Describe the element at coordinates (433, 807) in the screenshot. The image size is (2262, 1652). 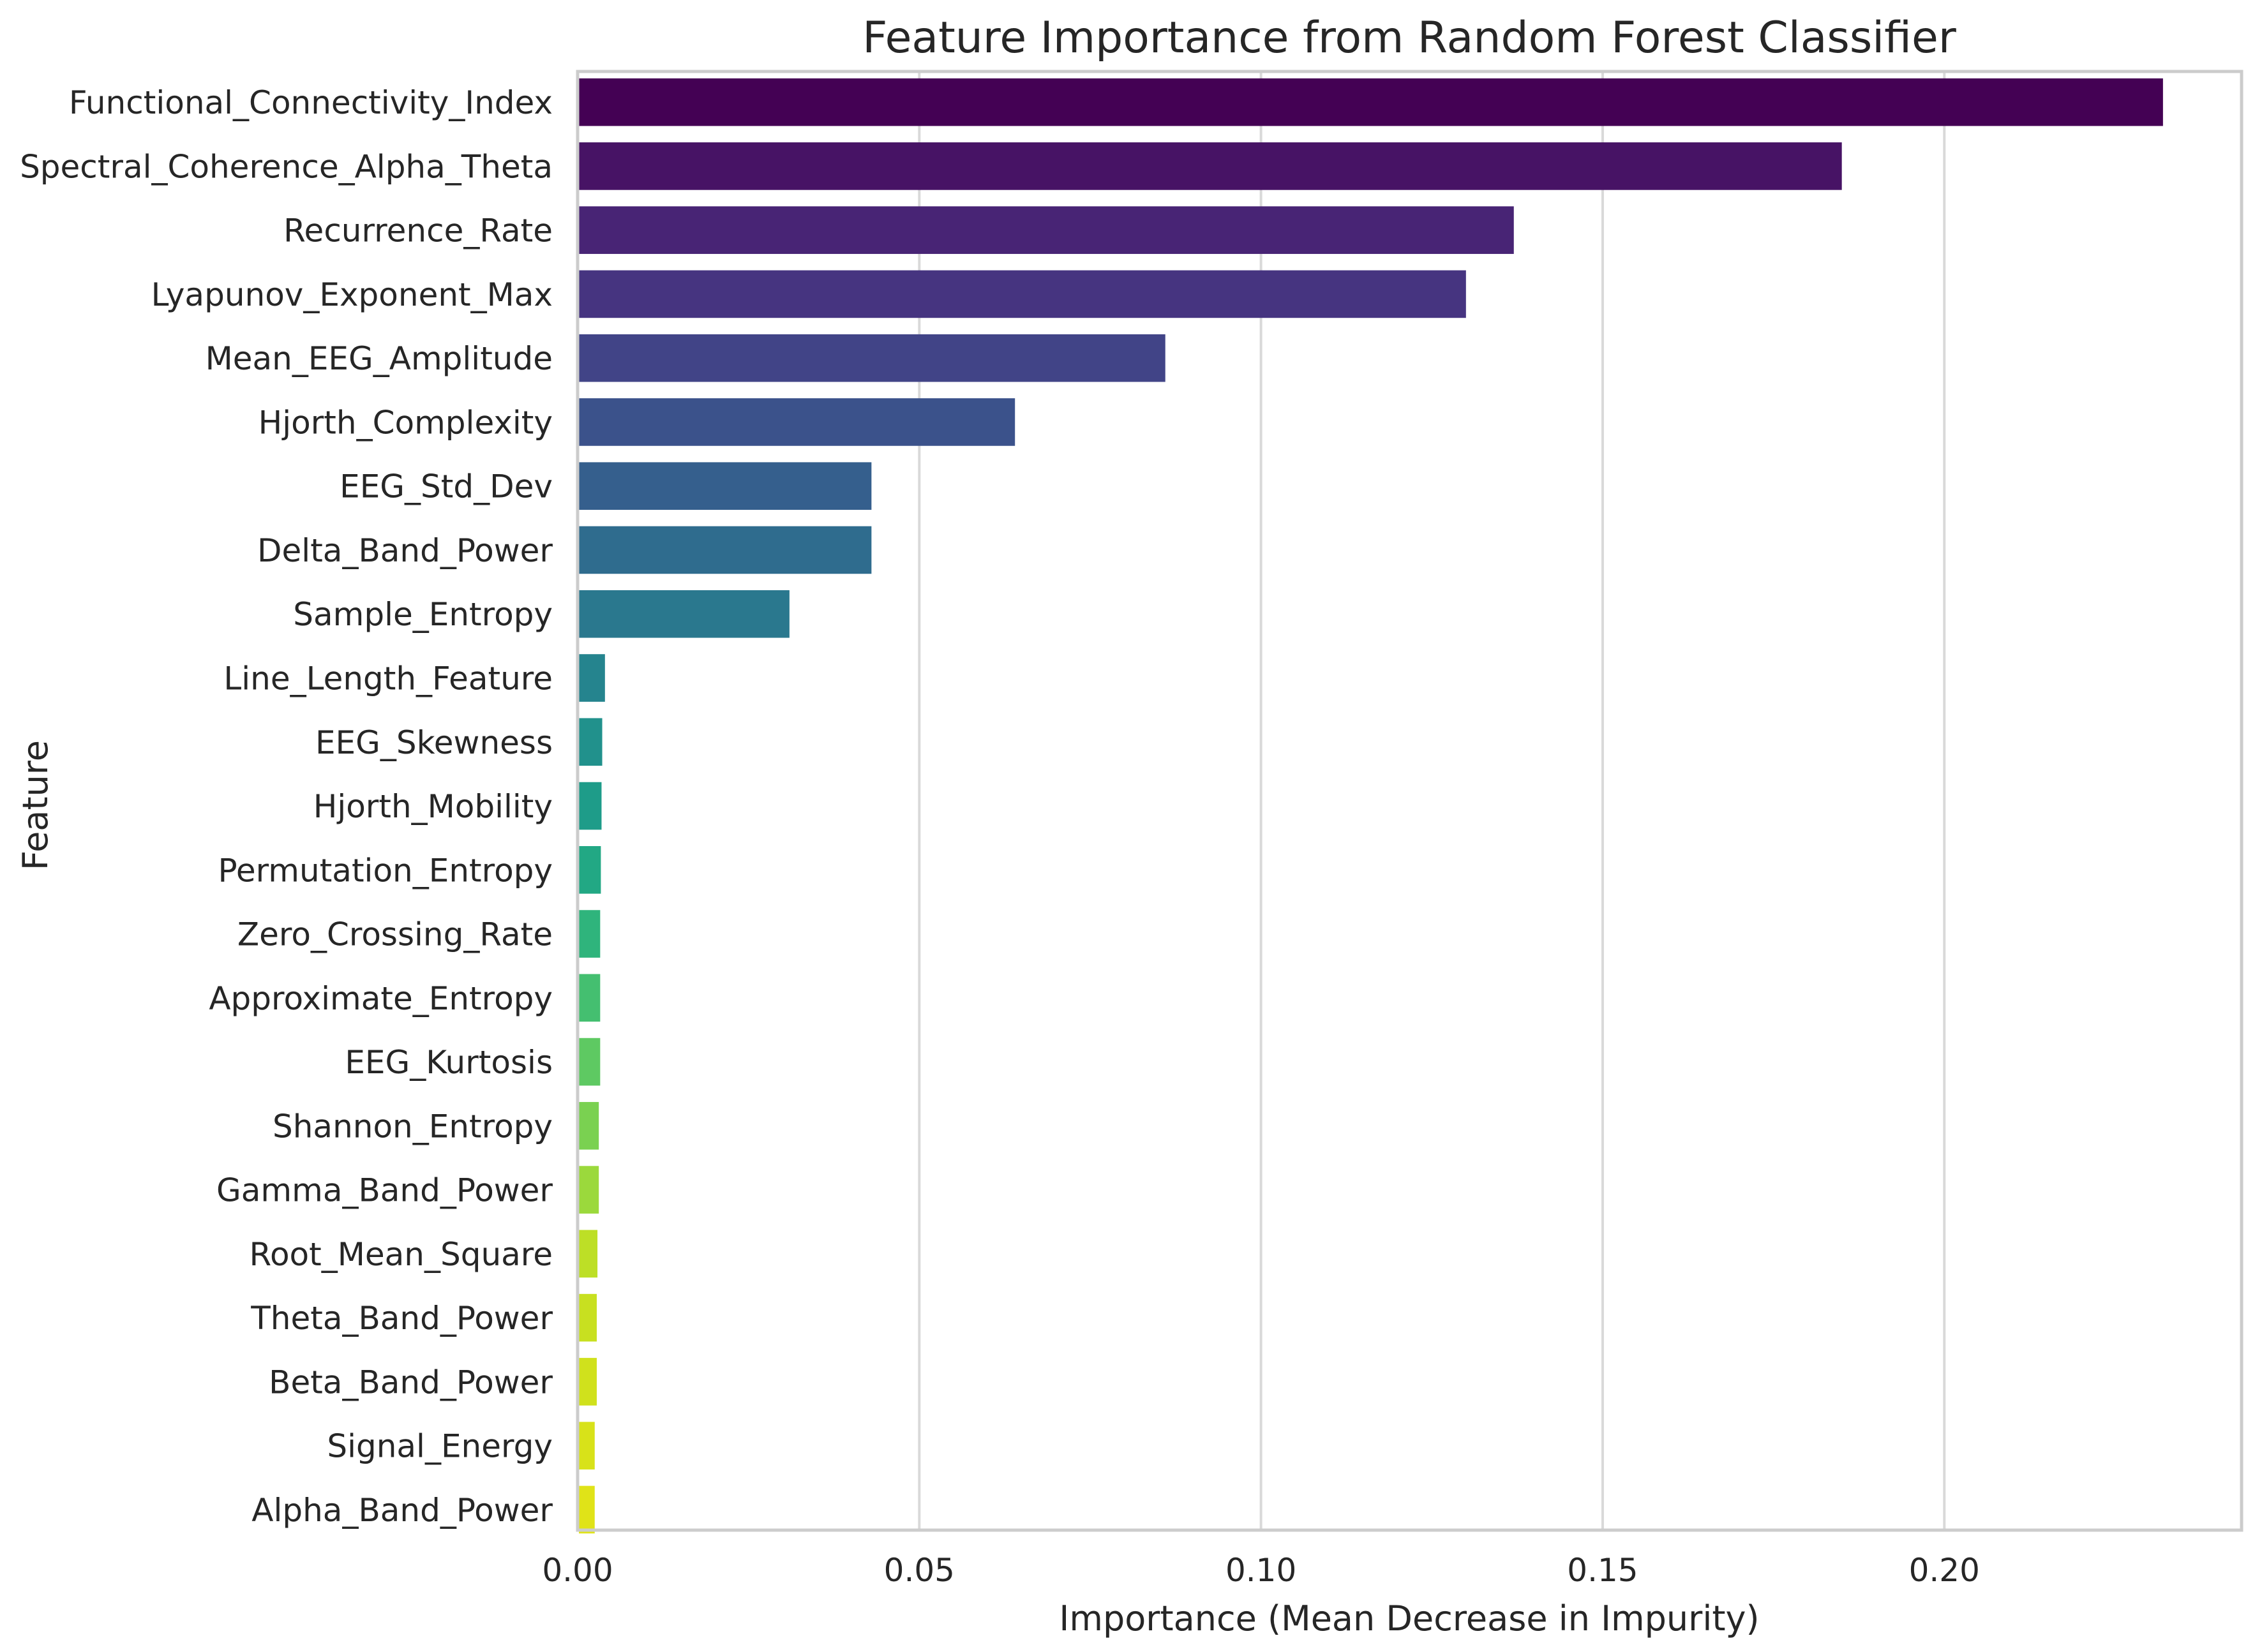
I see `y-tick-label: Hjorth_Mobility` at that location.